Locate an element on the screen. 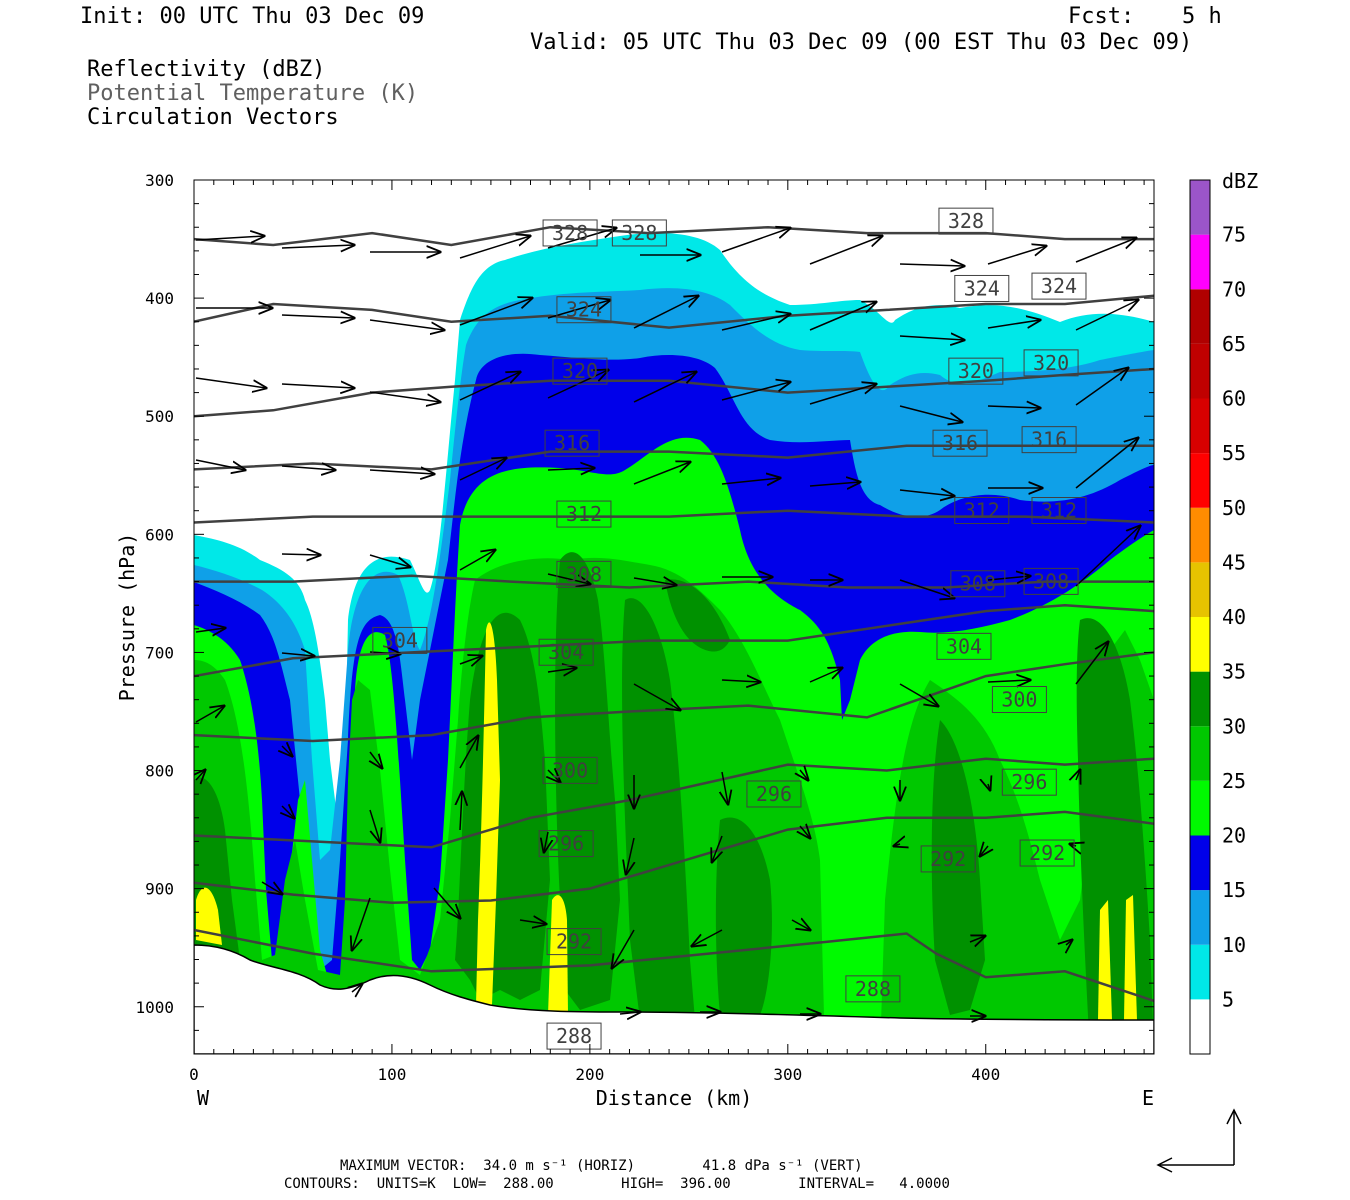  colorbar-label: 40 is located at coordinates (1234, 617).